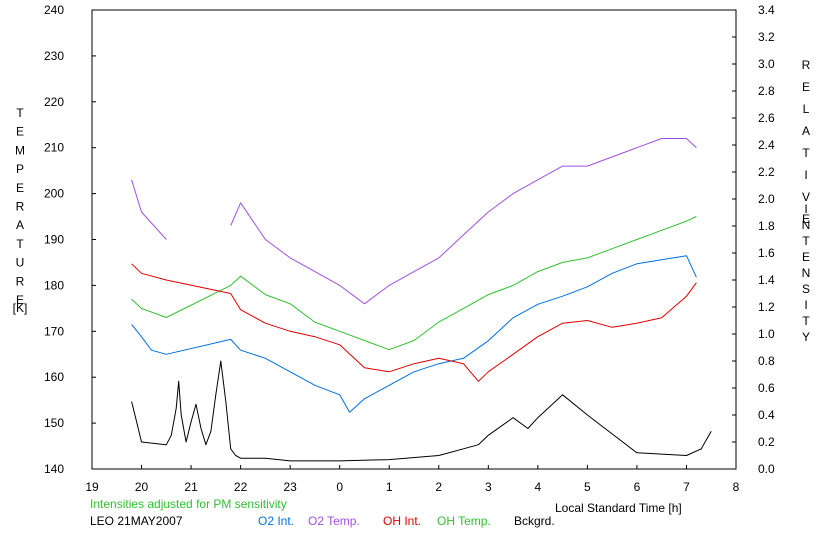  What do you see at coordinates (20, 263) in the screenshot?
I see `left-axis-label-letter: U` at bounding box center [20, 263].